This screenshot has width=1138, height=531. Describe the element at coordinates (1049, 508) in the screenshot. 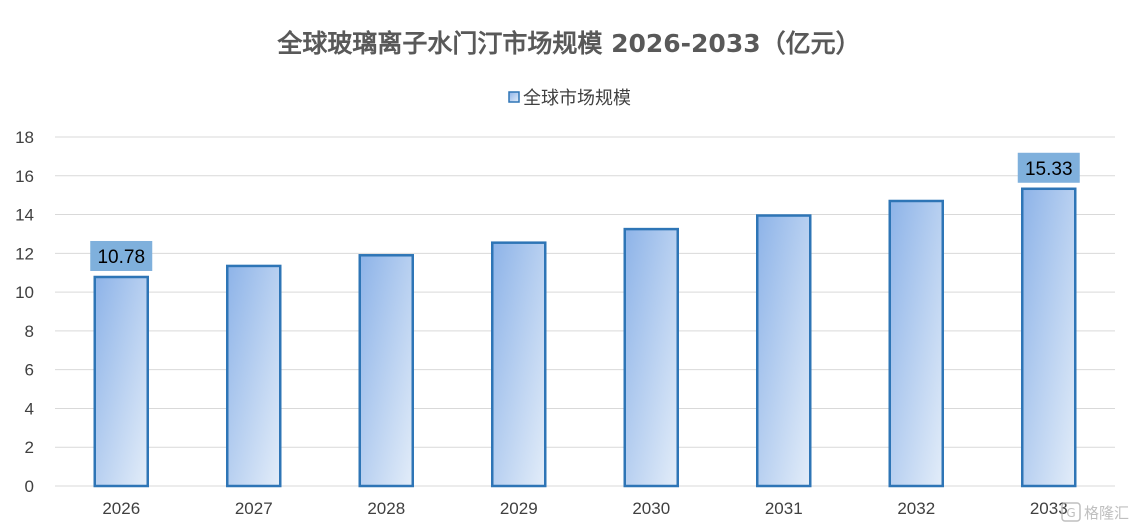

I see `x-tick-label: 2033` at that location.